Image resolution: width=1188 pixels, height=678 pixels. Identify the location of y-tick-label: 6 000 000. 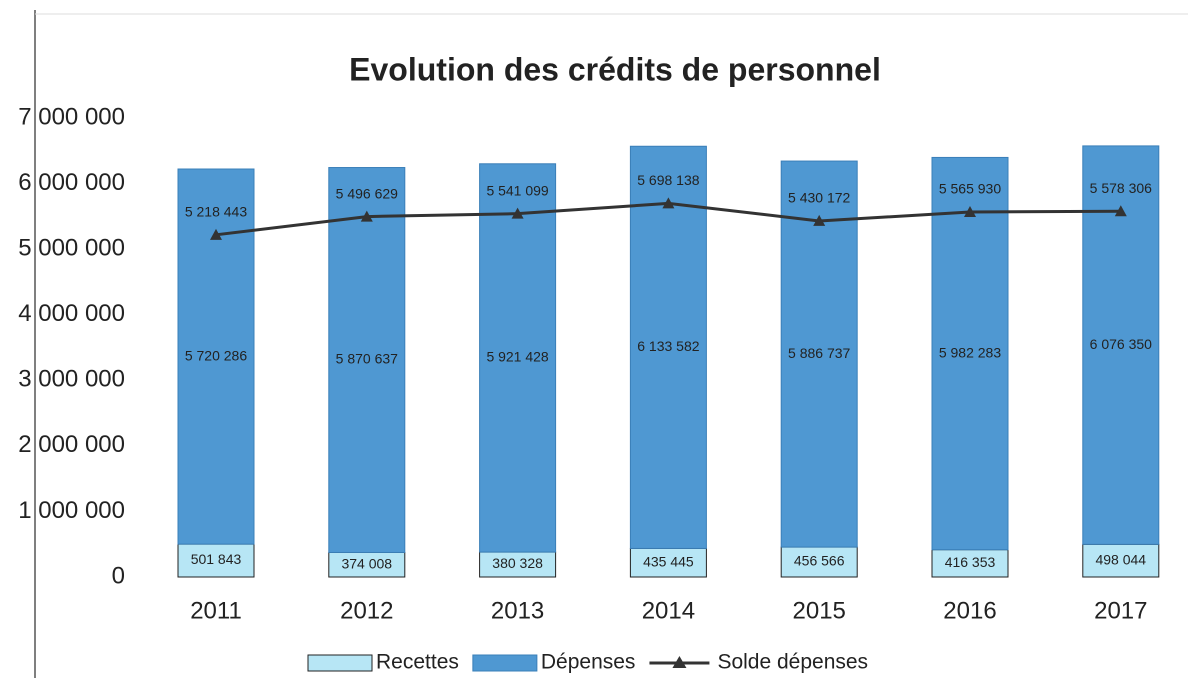
(71, 182).